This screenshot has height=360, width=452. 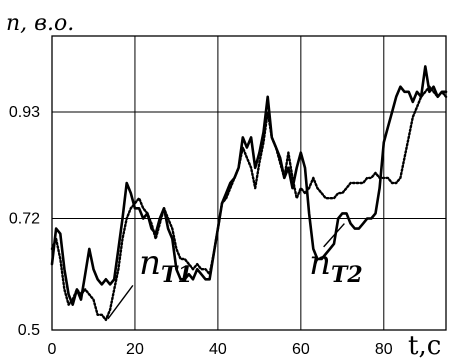 What do you see at coordinates (40, 23) in the screenshot?
I see `y-axis-label: n, в.о.` at bounding box center [40, 23].